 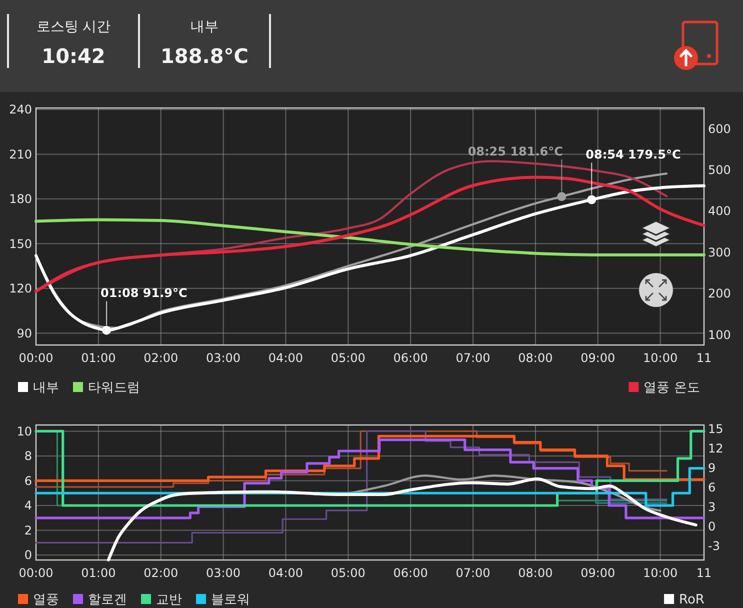 What do you see at coordinates (114, 388) in the screenshot?
I see `legend-label: 타워드럼` at bounding box center [114, 388].